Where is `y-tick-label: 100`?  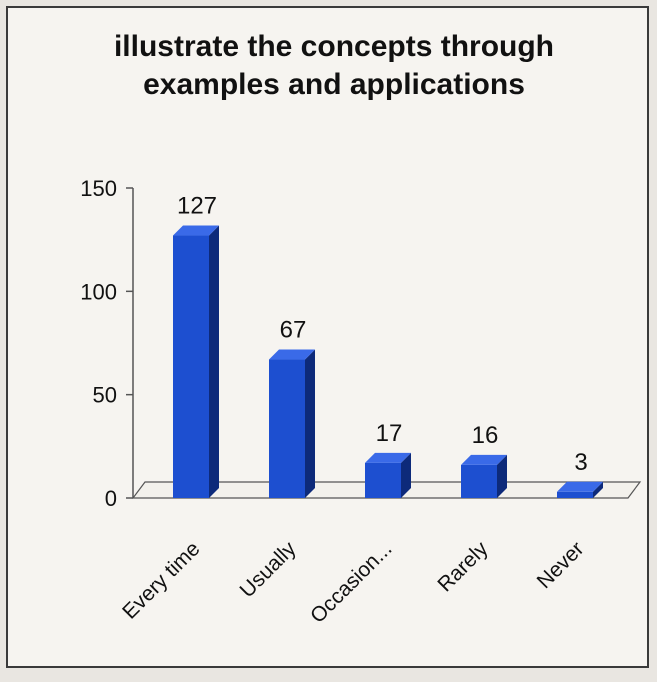 y-tick-label: 100 is located at coordinates (98, 291).